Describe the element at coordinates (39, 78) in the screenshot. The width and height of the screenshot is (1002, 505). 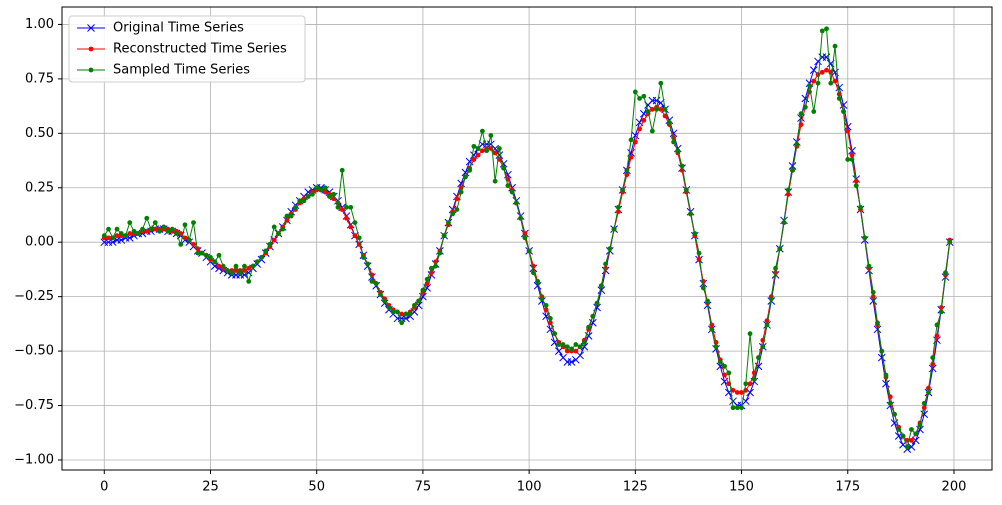
I see `y-tick-label: 0.75` at that location.